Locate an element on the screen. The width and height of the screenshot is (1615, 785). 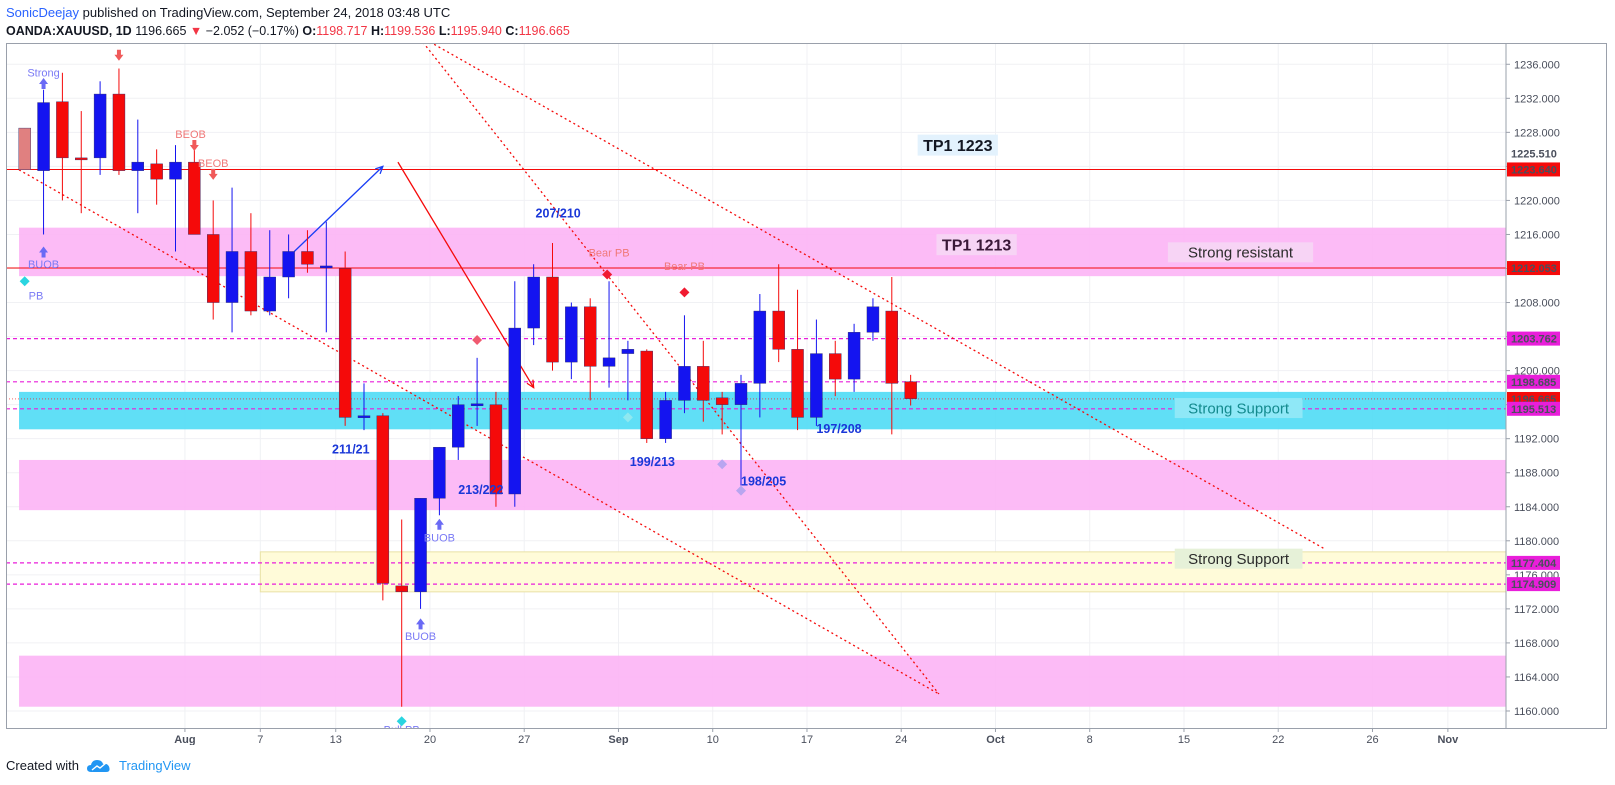
annotation-label: PB is located at coordinates (36, 297).